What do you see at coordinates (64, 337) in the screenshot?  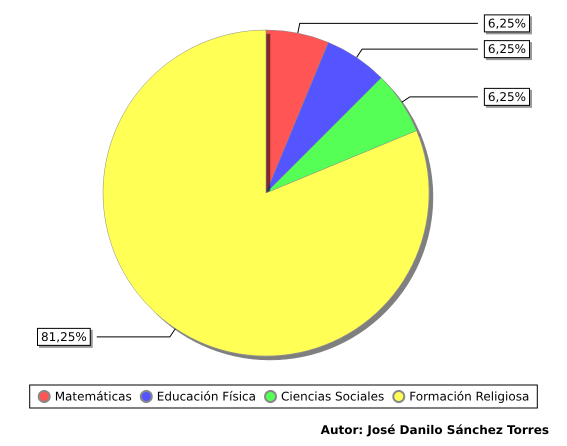 I see `data-label: 81,25%` at bounding box center [64, 337].